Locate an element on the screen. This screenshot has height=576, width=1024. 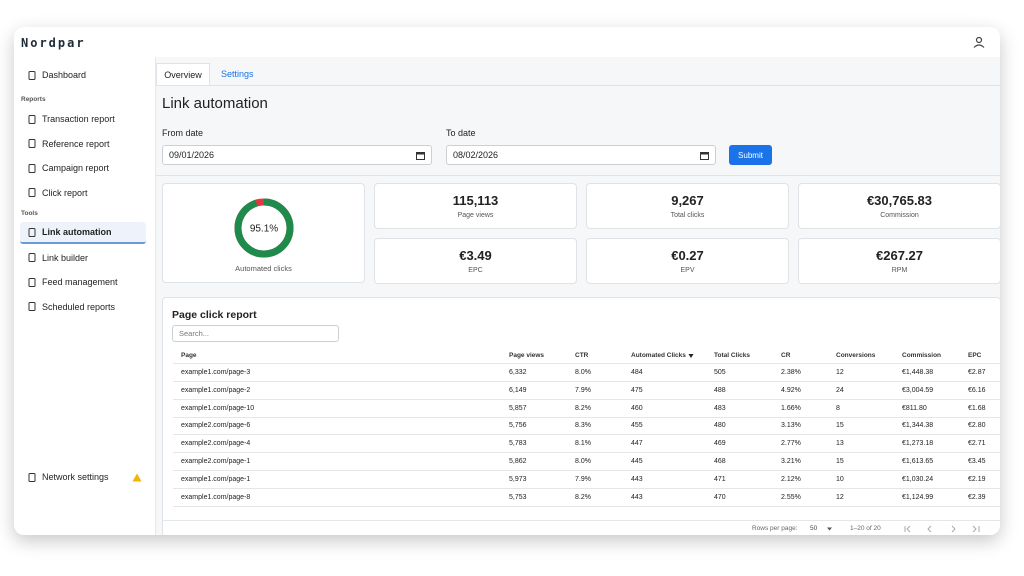
footer-divider is located at coordinates (581, 520).